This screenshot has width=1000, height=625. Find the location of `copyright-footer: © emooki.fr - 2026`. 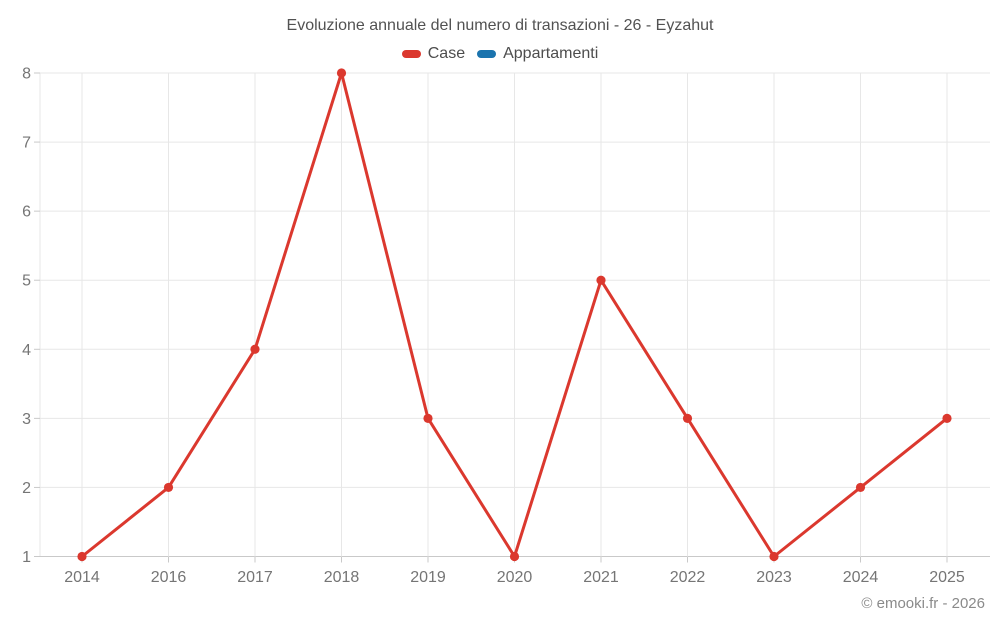

copyright-footer: © emooki.fr - 2026 is located at coordinates (923, 603).